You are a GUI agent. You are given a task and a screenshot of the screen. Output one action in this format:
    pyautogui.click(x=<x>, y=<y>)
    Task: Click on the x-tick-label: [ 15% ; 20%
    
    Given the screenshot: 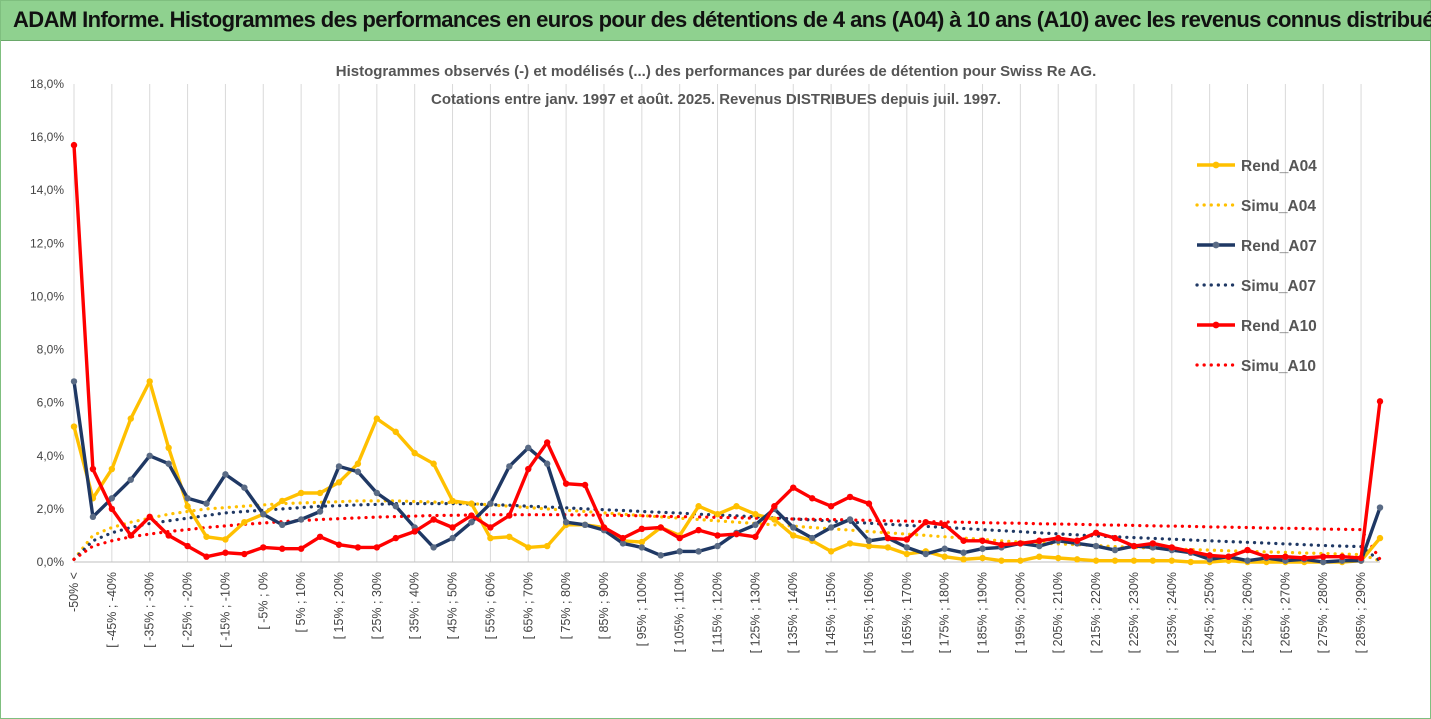 What is the action you would take?
    pyautogui.click(x=339, y=605)
    